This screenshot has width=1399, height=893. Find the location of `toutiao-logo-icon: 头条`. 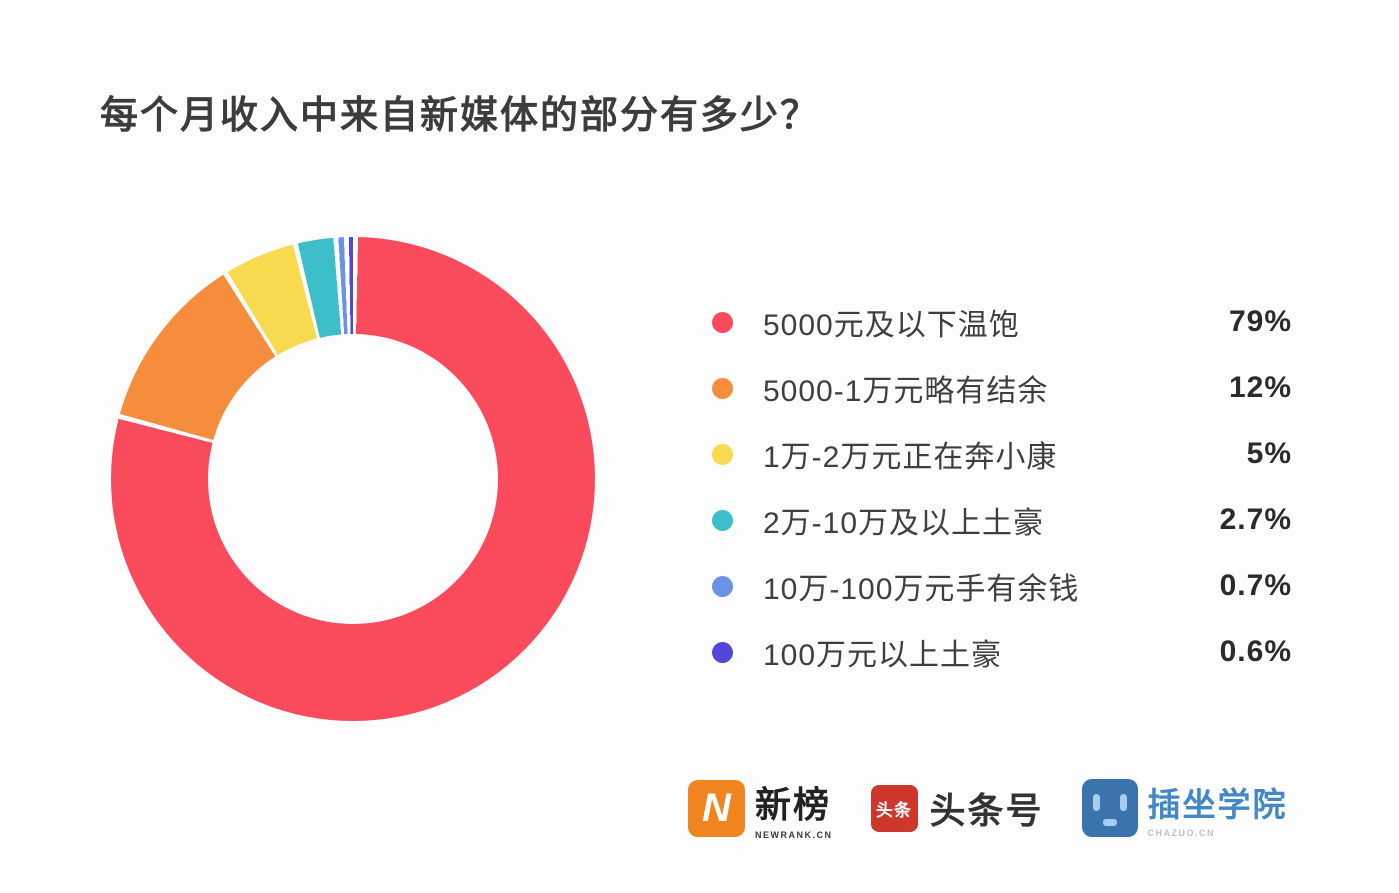

toutiao-logo-icon: 头条 is located at coordinates (894, 808).